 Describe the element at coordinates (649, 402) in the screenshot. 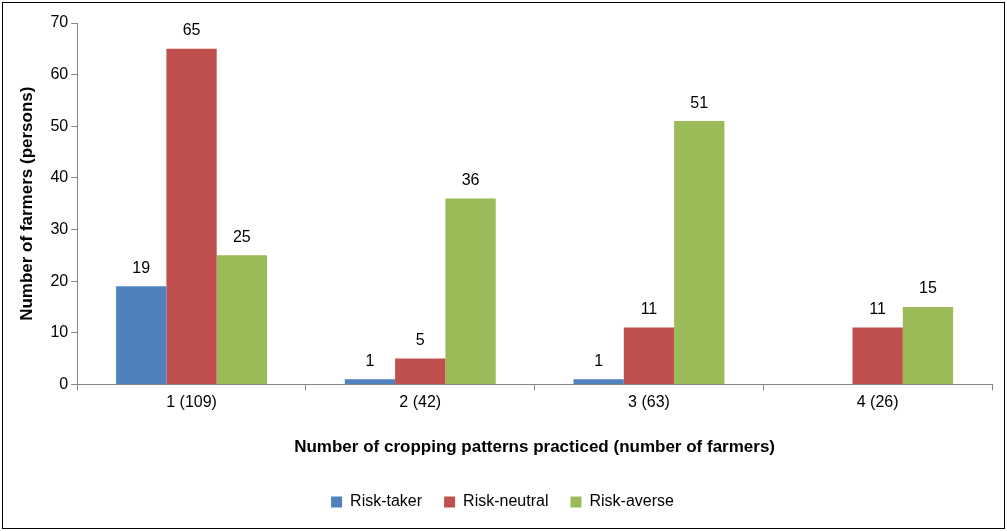

I see `x-tick-label: 3 (63)` at that location.